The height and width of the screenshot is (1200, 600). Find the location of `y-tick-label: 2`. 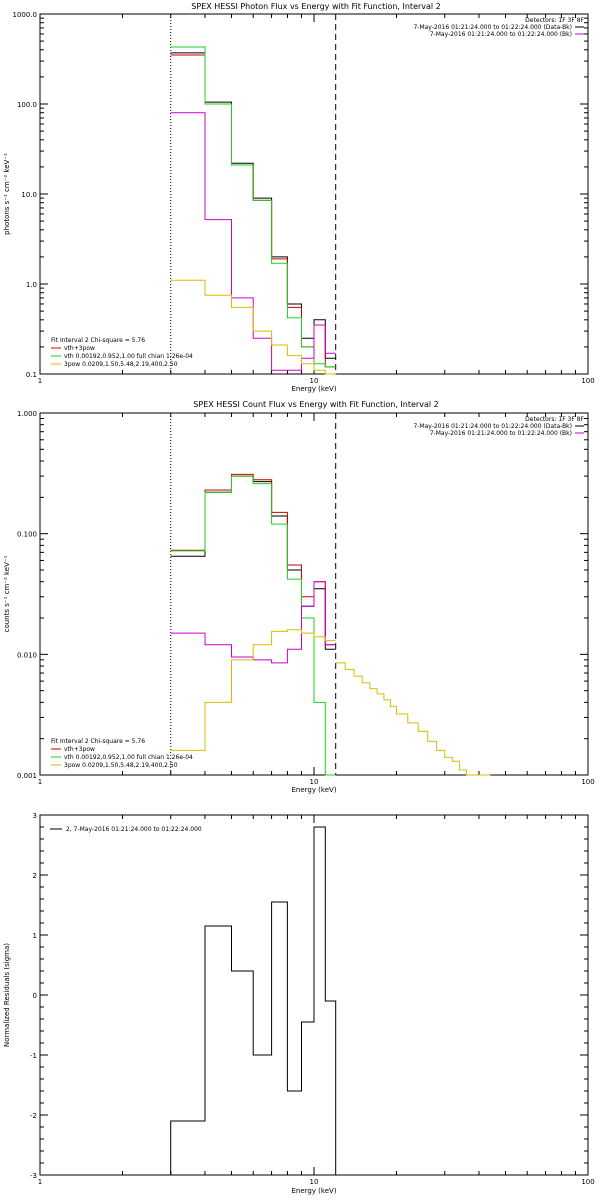

y-tick-label: 2 is located at coordinates (35, 876).